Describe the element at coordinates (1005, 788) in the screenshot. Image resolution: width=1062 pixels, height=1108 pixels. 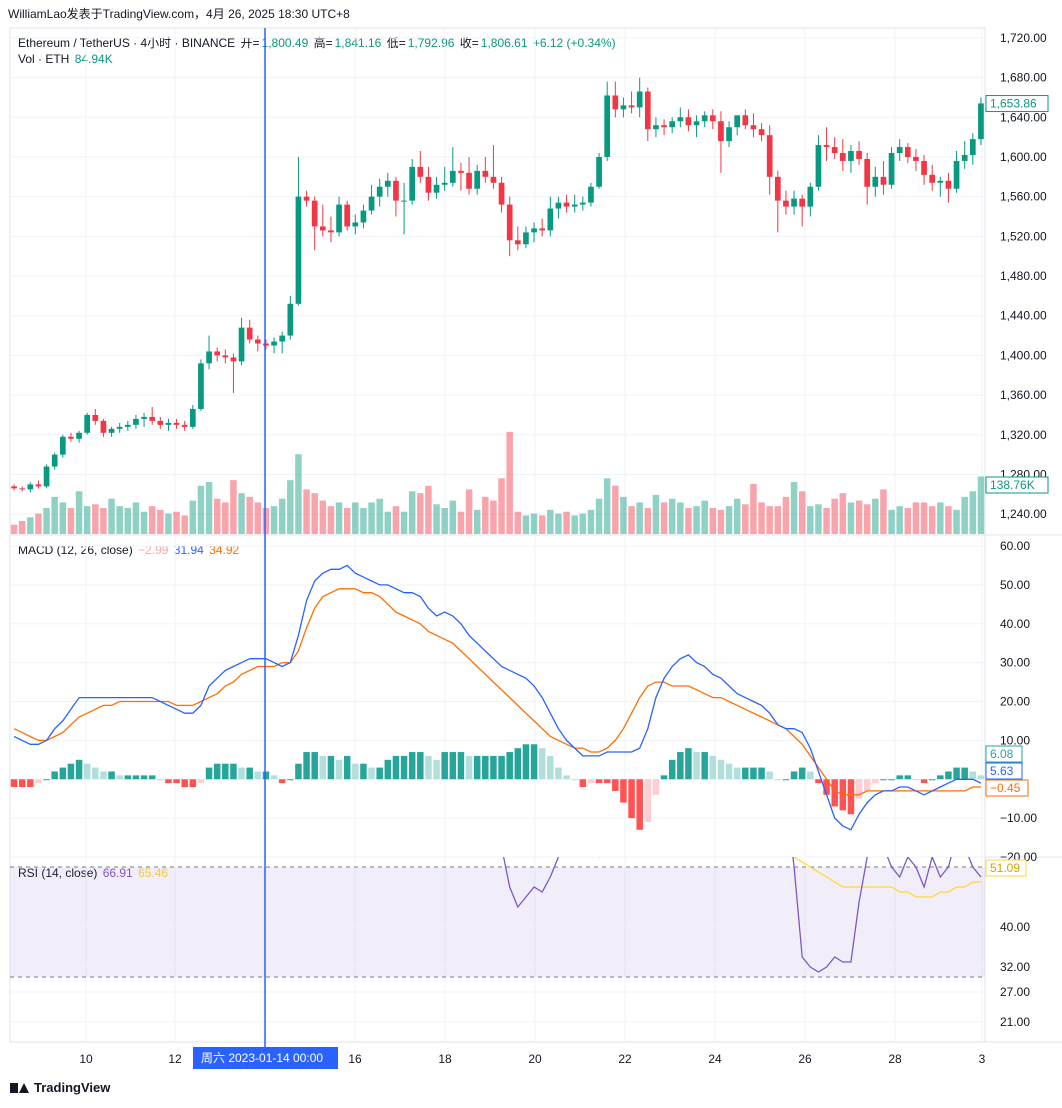
I see `macd-signal-badge: −0.45` at that location.